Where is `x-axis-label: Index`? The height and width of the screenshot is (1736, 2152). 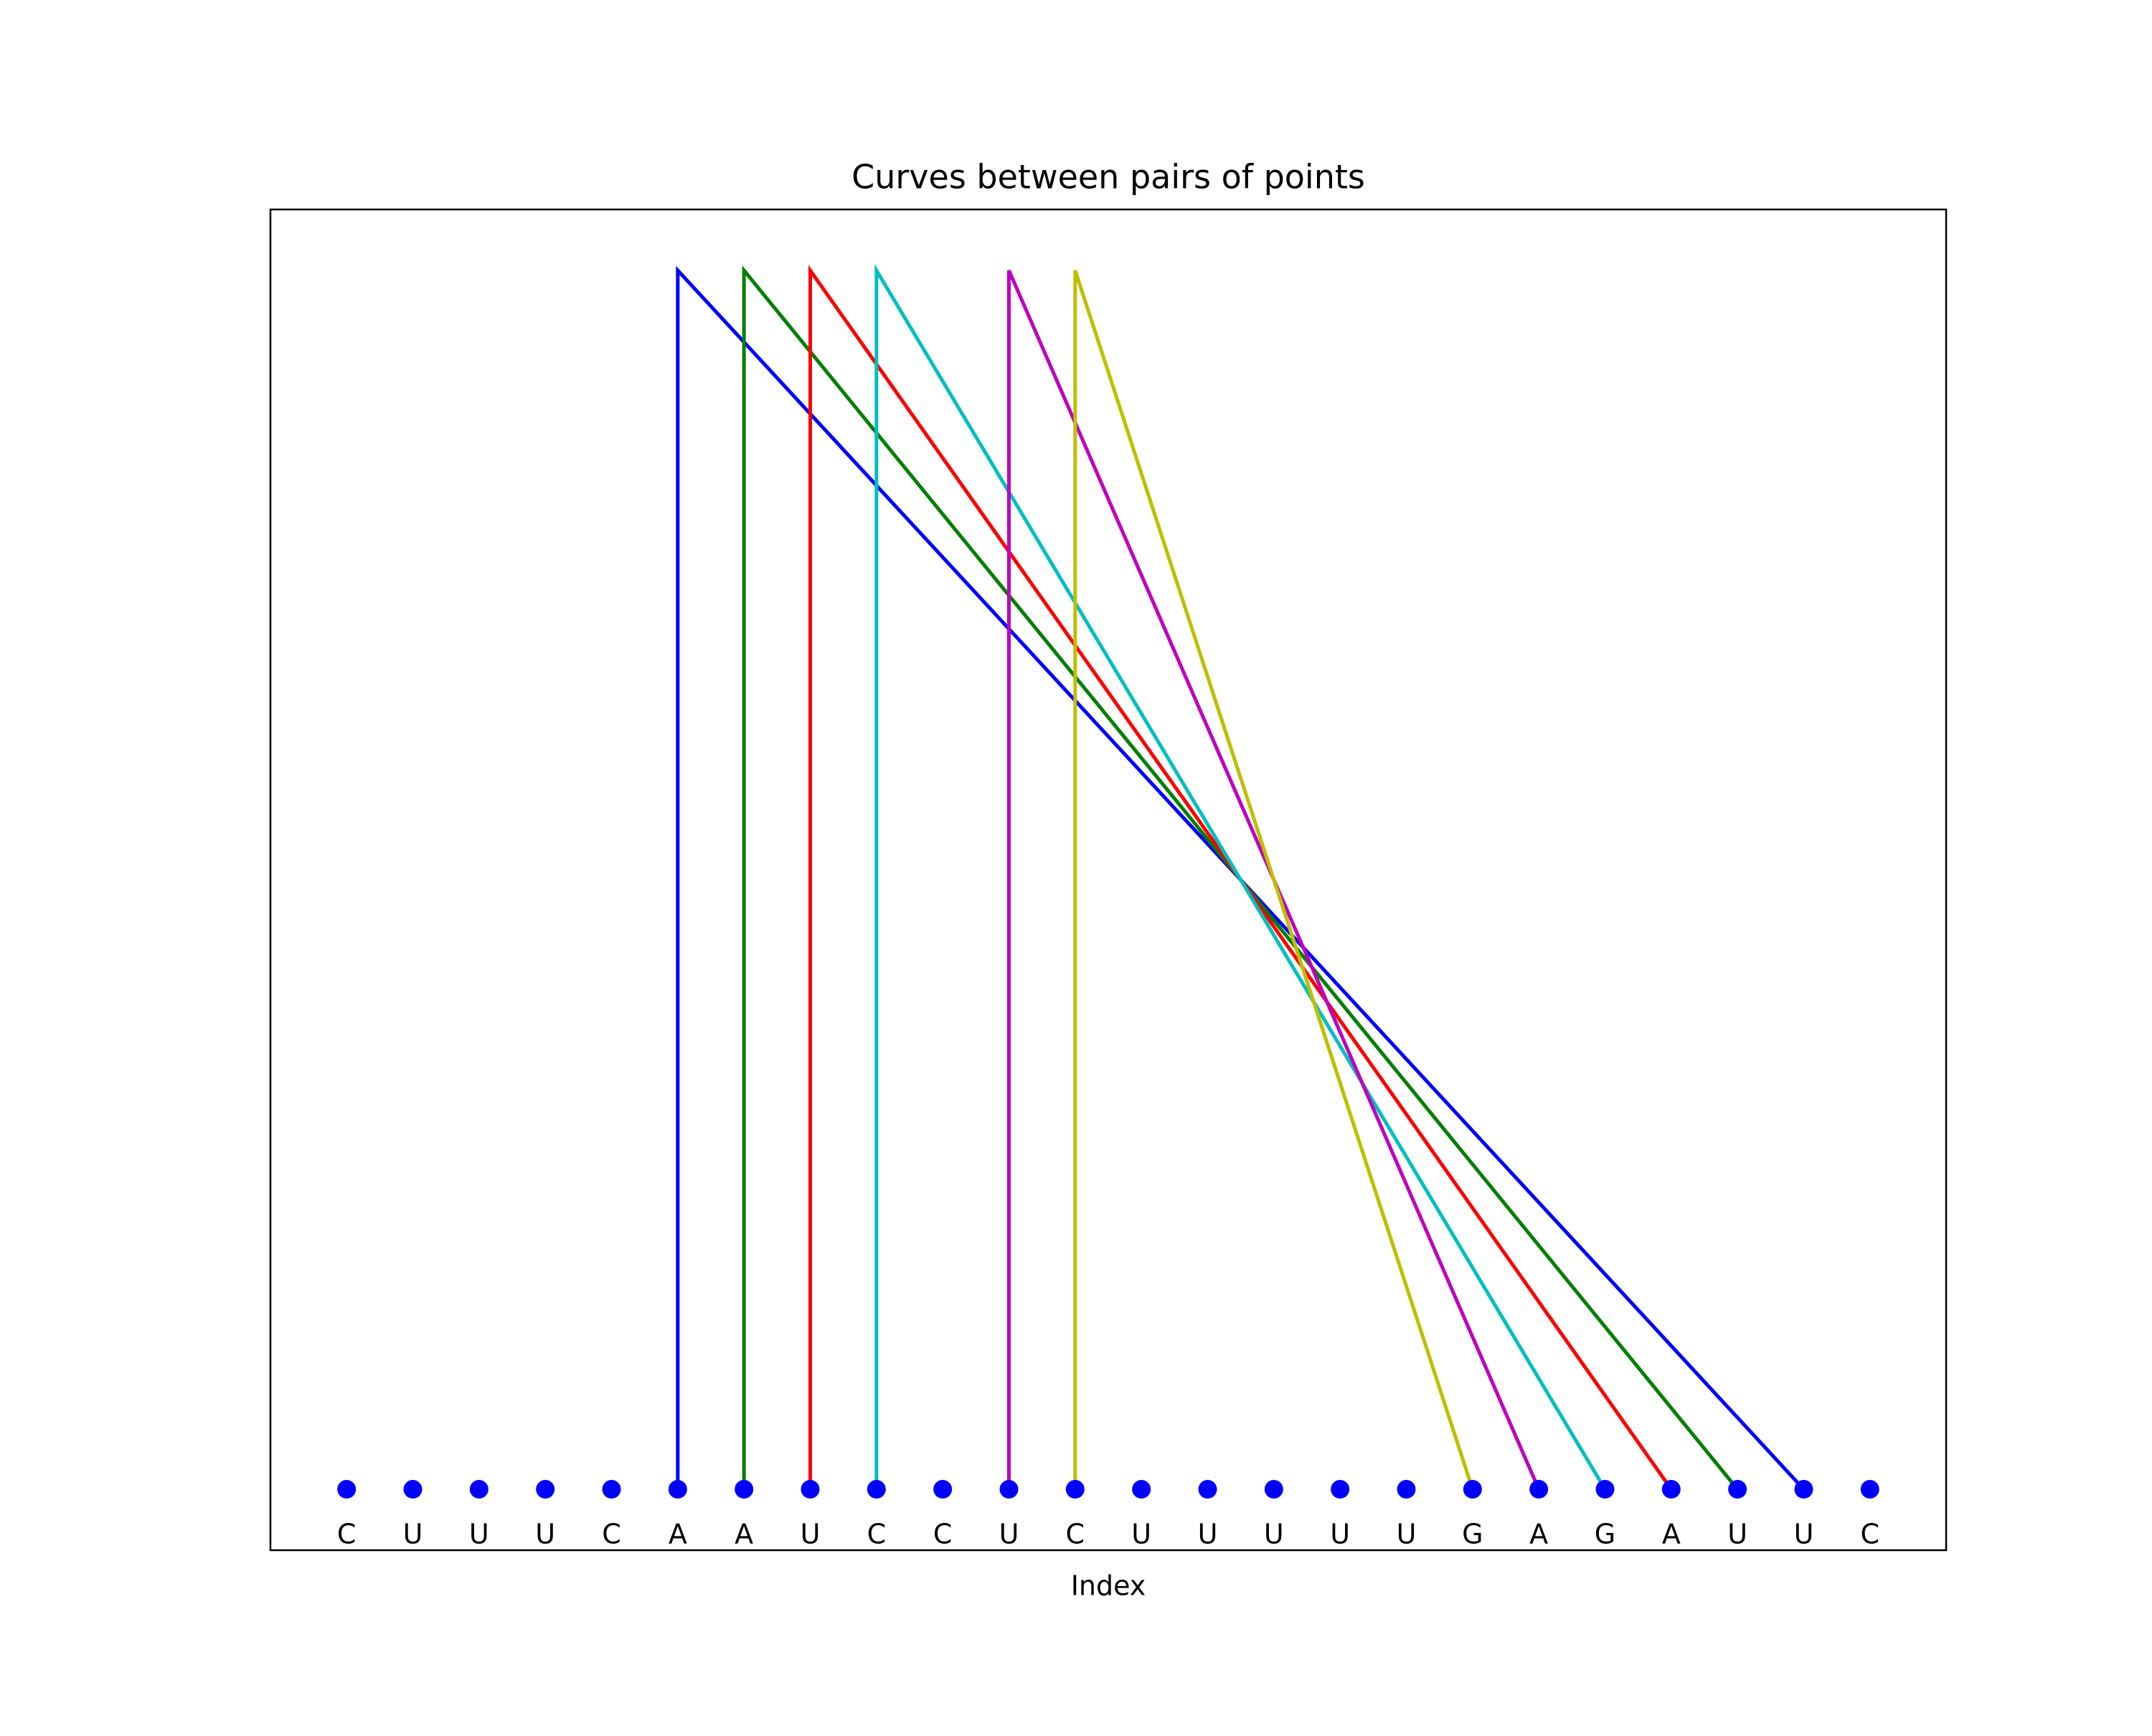
x-axis-label: Index is located at coordinates (1108, 1586).